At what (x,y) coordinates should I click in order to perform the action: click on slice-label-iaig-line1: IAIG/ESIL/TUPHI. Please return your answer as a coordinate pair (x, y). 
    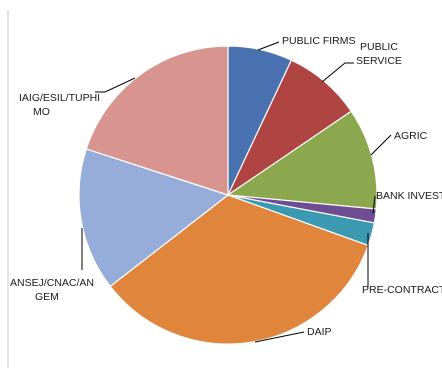
    Looking at the image, I should click on (59, 98).